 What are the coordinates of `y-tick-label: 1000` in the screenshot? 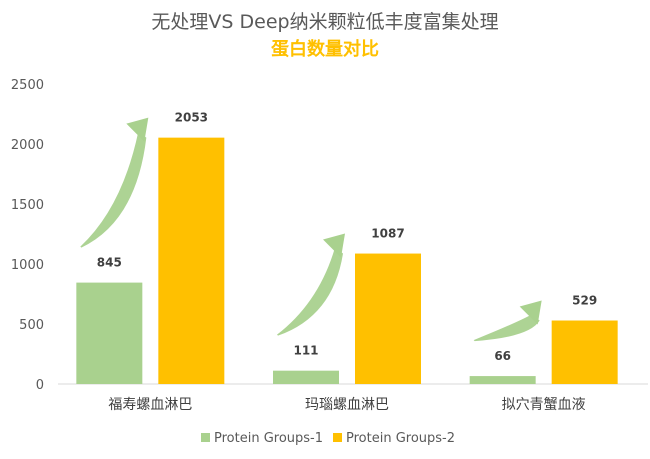 It's located at (27, 265).